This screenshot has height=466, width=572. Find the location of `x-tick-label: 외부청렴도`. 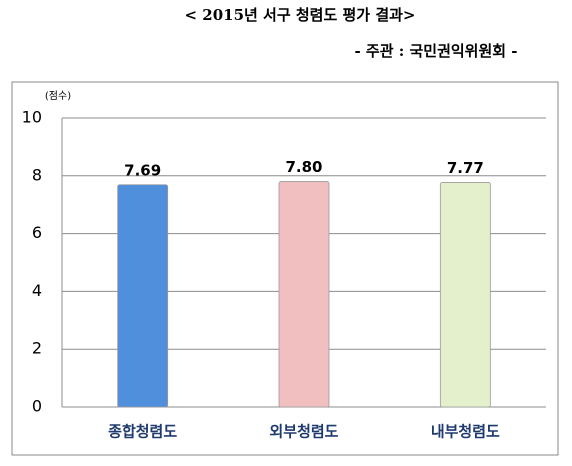

x-tick-label: 외부청렴도 is located at coordinates (303, 432).